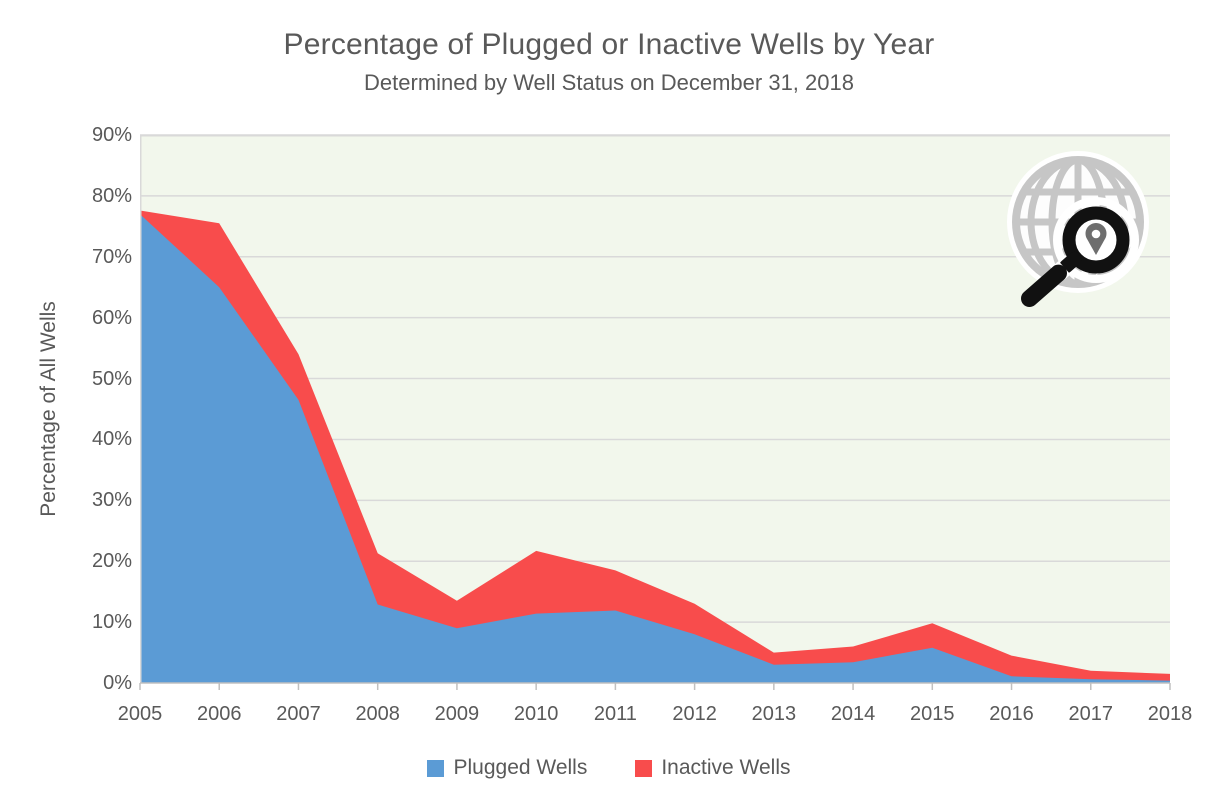 This screenshot has width=1218, height=807. I want to click on y-axis-tick-label: 40%, so click(111, 439).